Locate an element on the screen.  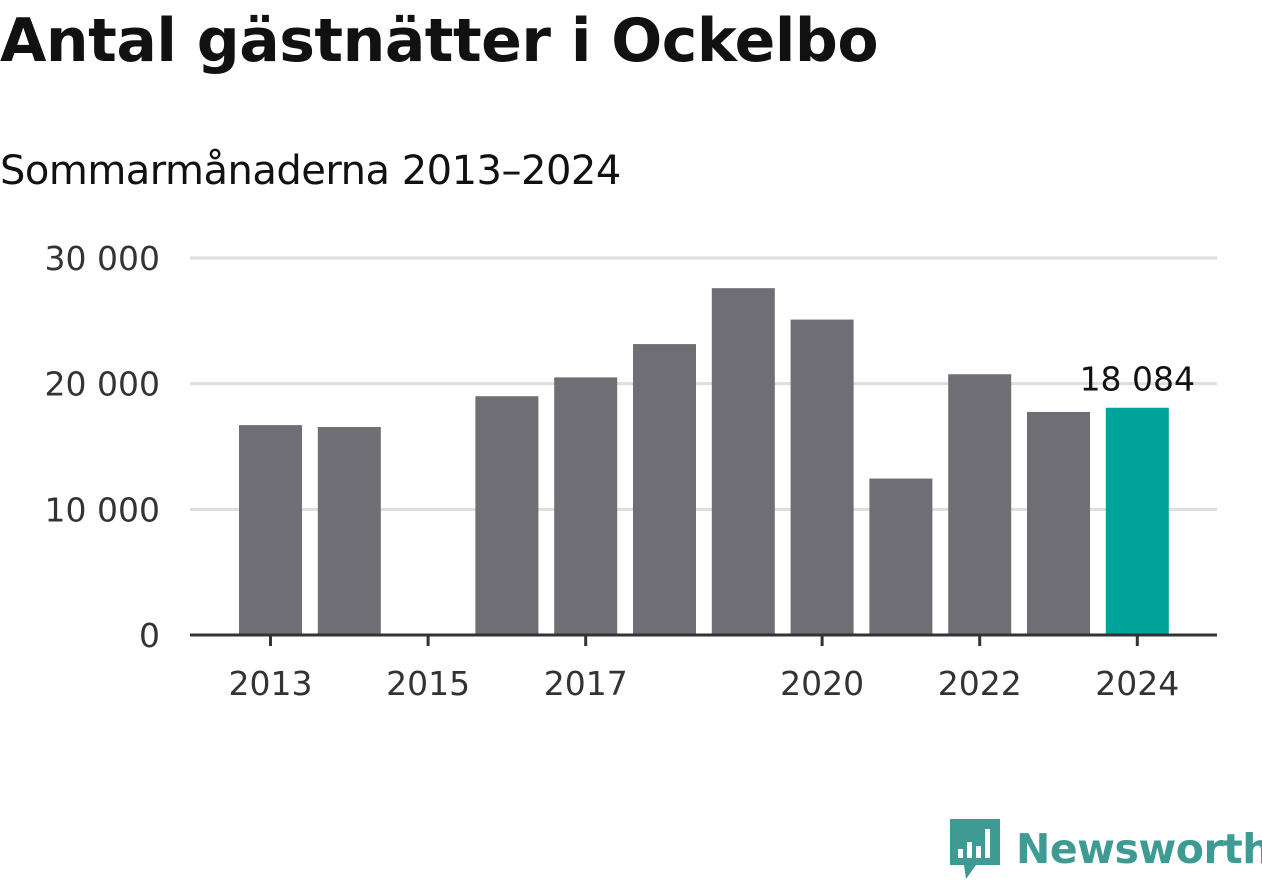
highlight-value-label: 18 084 is located at coordinates (1137, 379).